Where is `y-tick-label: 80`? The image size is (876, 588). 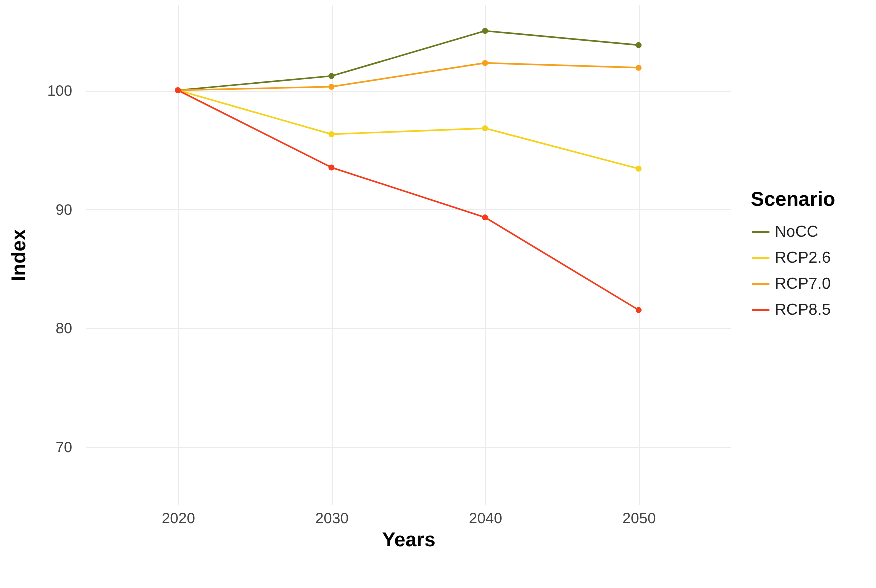 y-tick-label: 80 is located at coordinates (64, 329).